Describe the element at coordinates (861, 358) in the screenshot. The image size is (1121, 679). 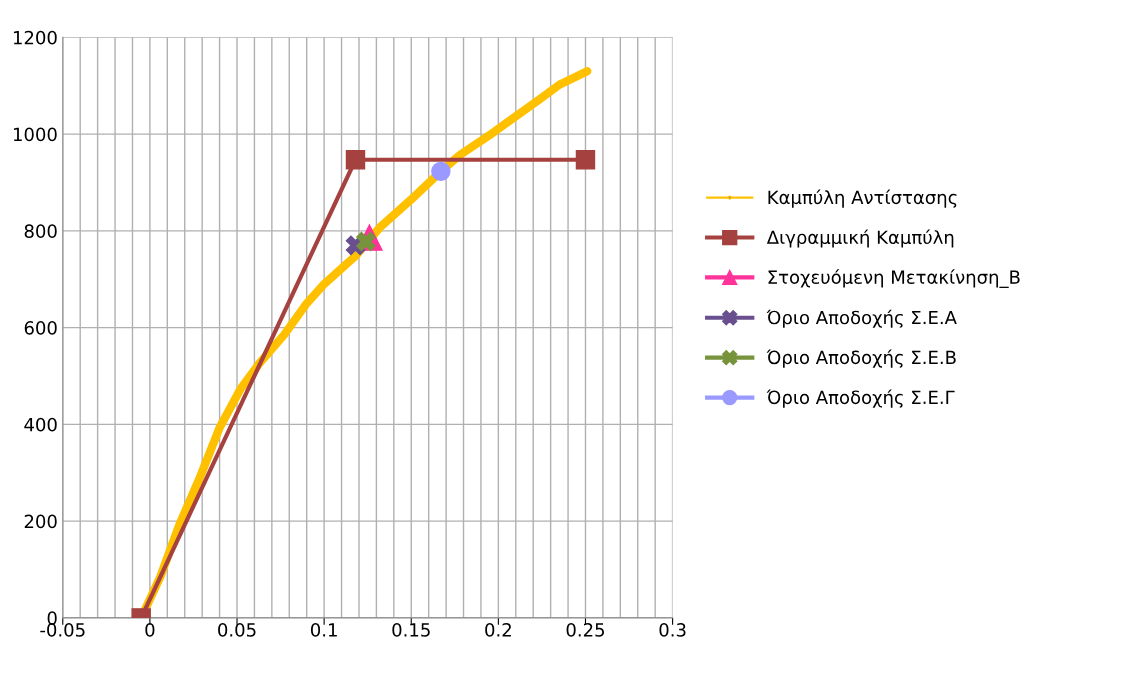
I see `legend-label: Όριο Αποδοχής Σ.Ε.Β` at that location.